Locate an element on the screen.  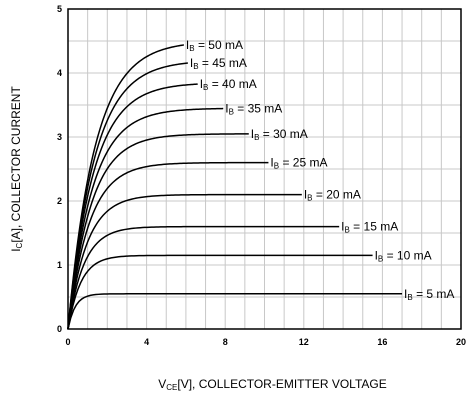
curve-label: IB = 30 mA is located at coordinates (279, 134).